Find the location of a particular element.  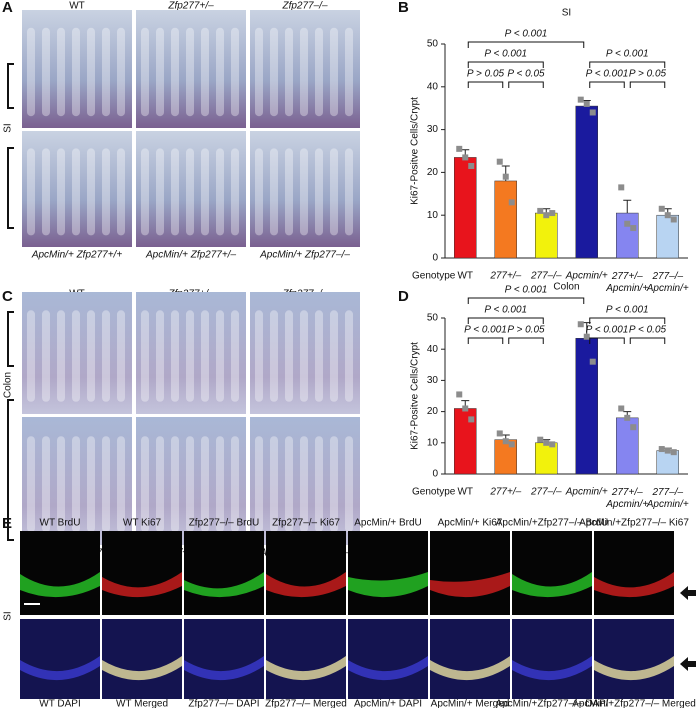

y-tick-label: 30 is located at coordinates (433, 129).